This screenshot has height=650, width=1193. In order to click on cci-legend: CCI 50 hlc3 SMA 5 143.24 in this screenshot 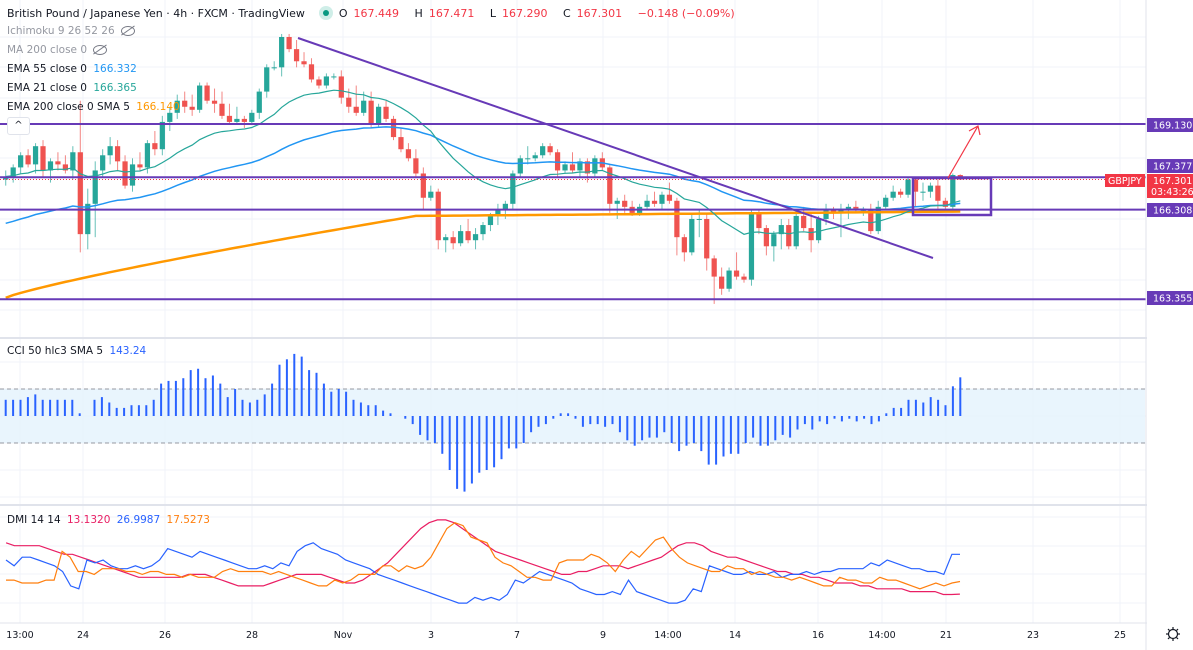, I will do `click(76, 351)`.